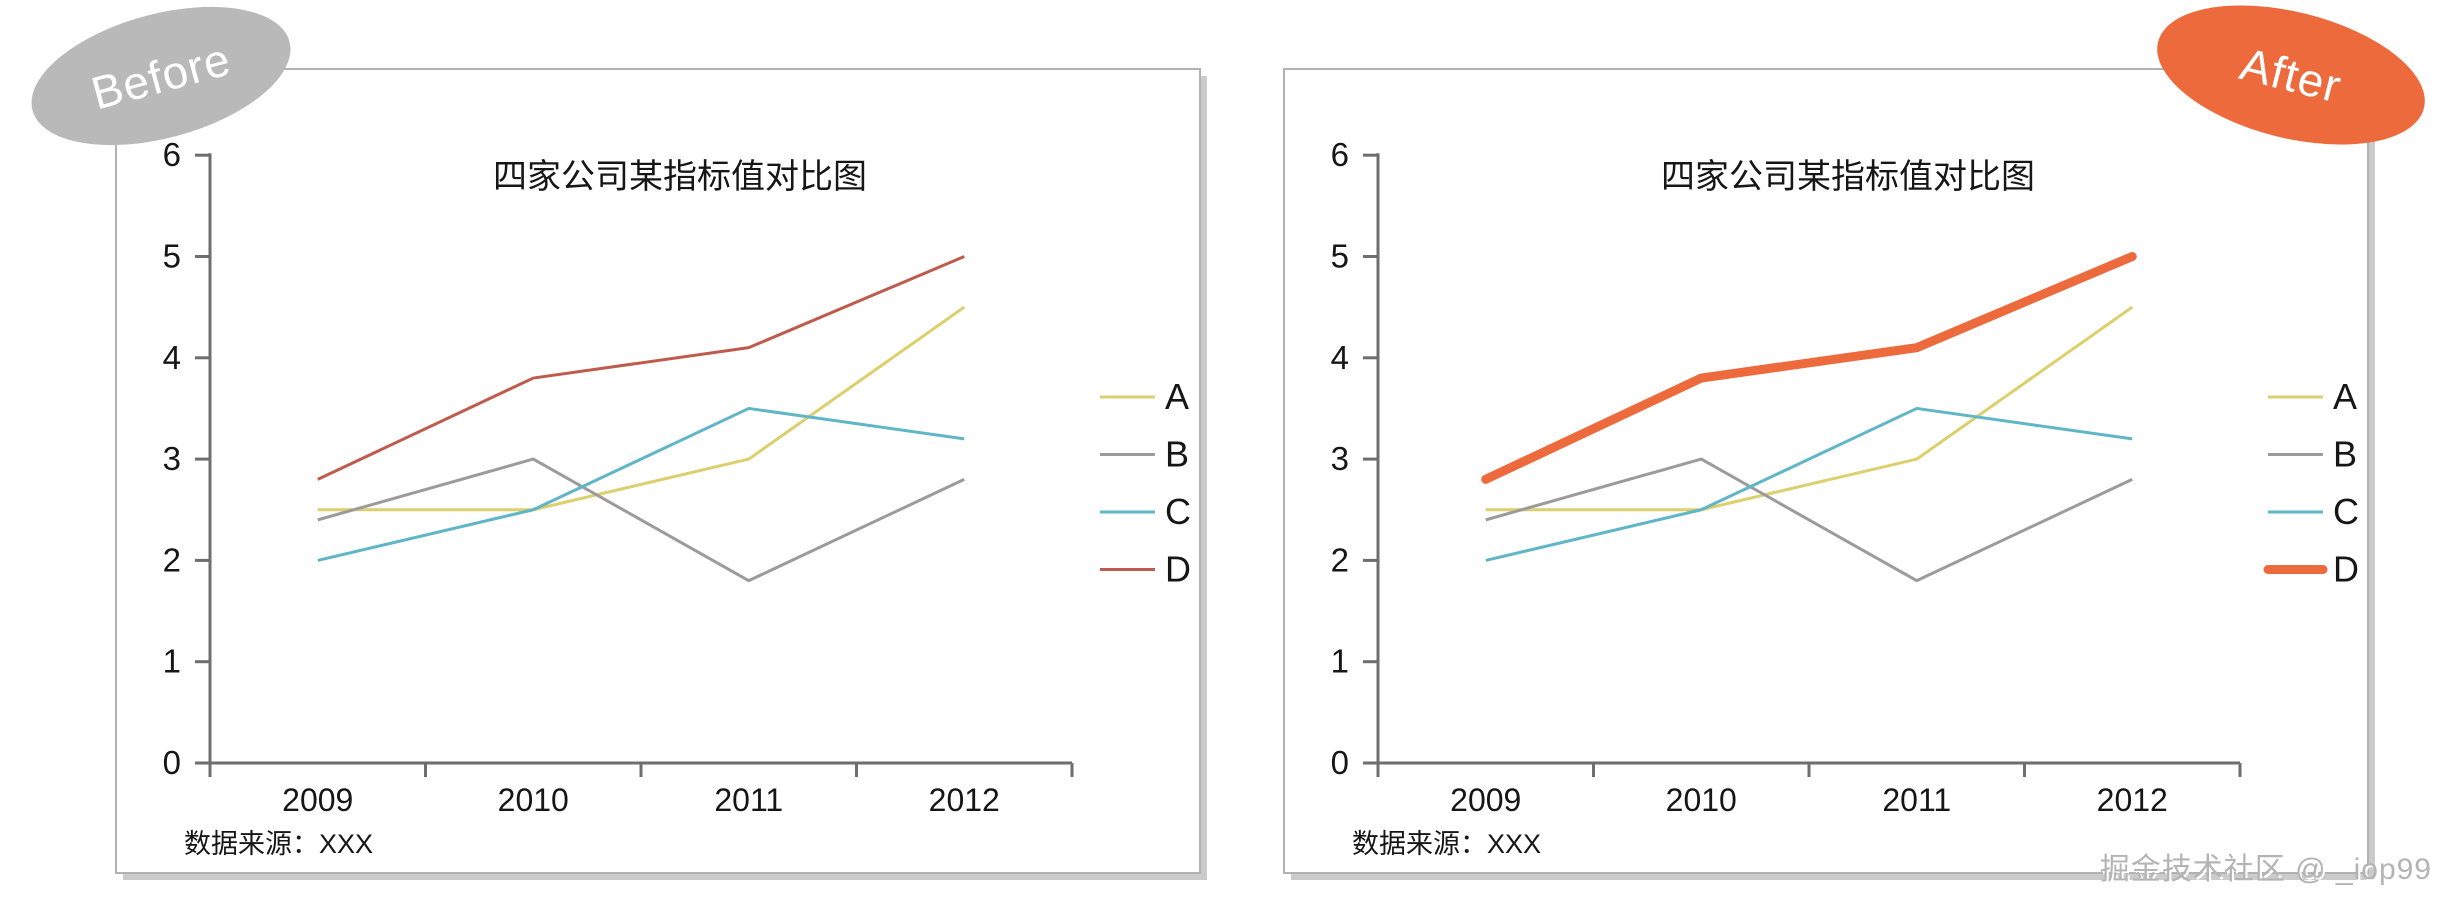 This screenshot has height=898, width=2448. What do you see at coordinates (2265, 869) in the screenshot?
I see `watermark-text: 掘金技术社区 @ _iop99` at bounding box center [2265, 869].